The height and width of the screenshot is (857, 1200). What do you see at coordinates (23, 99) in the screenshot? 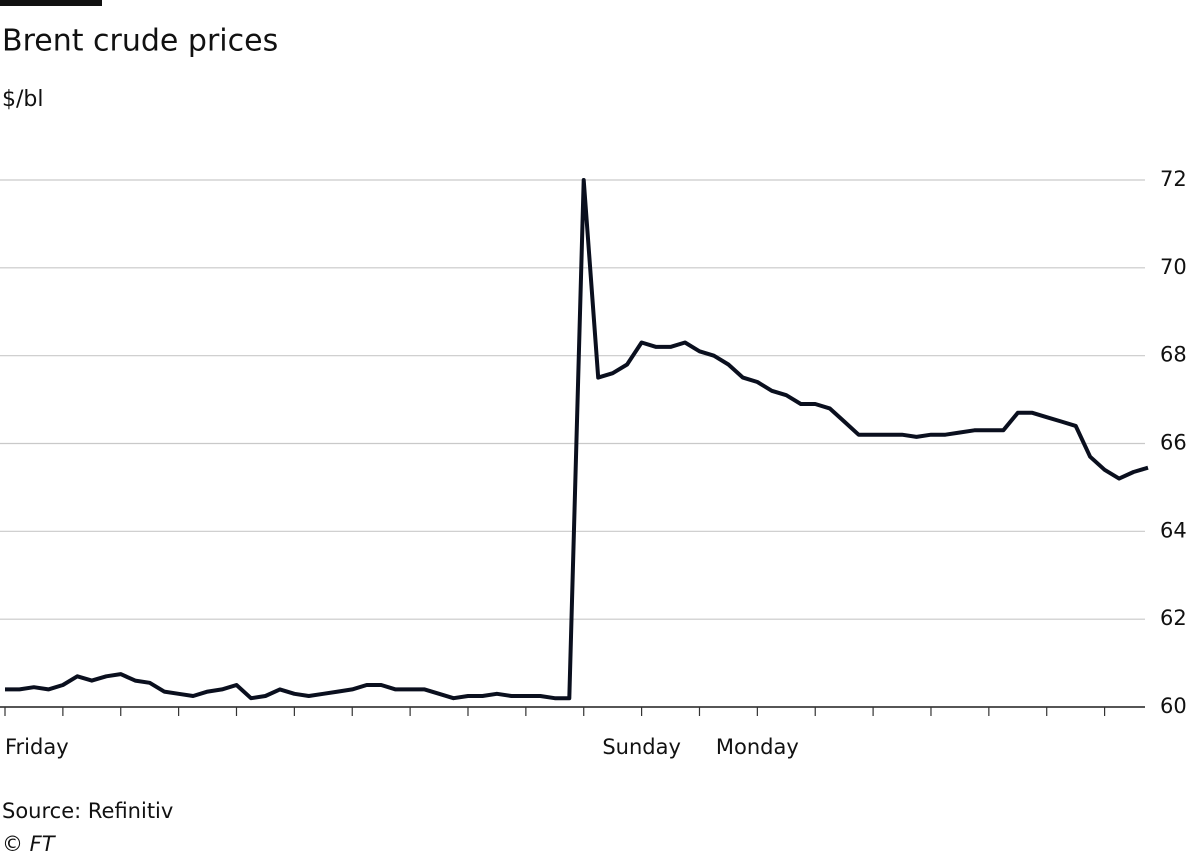
I see `chart-subtitle: $/bl` at bounding box center [23, 99].